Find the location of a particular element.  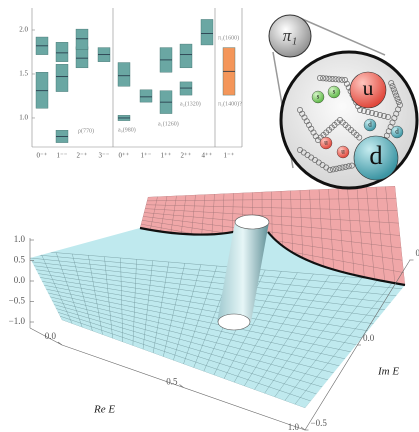

x-tick-label: 0⁺⁺ is located at coordinates (124, 156).